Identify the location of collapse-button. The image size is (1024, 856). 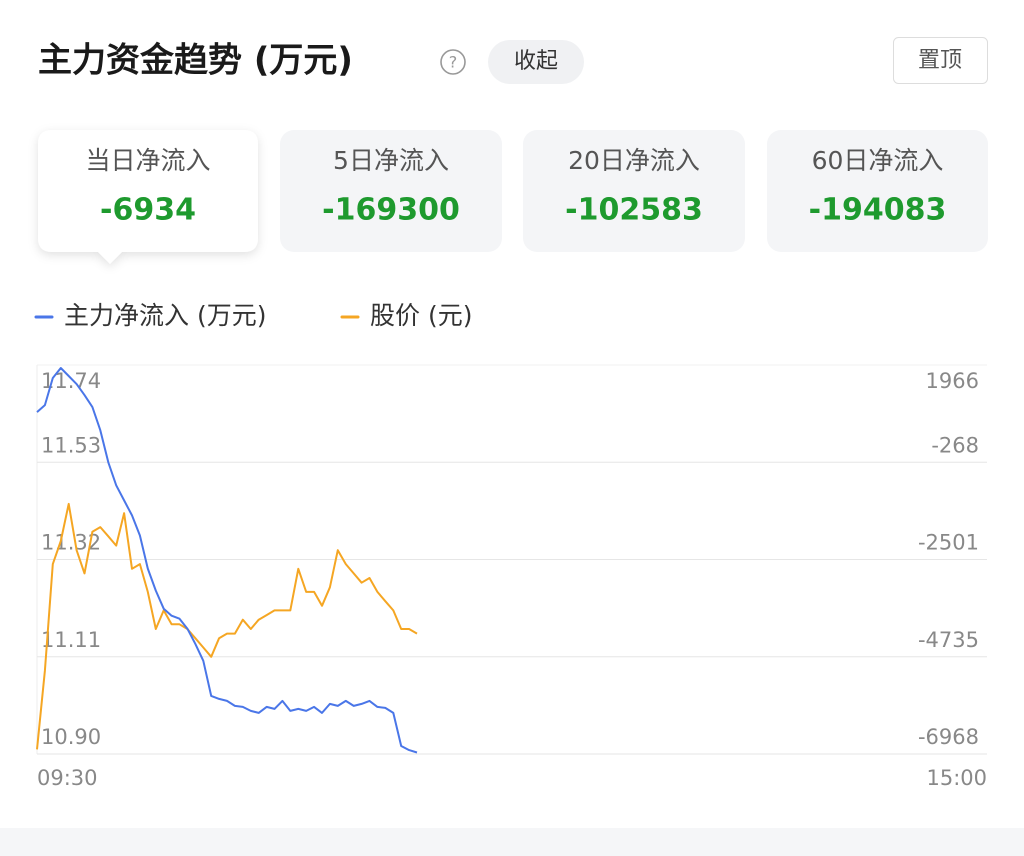
(536, 62).